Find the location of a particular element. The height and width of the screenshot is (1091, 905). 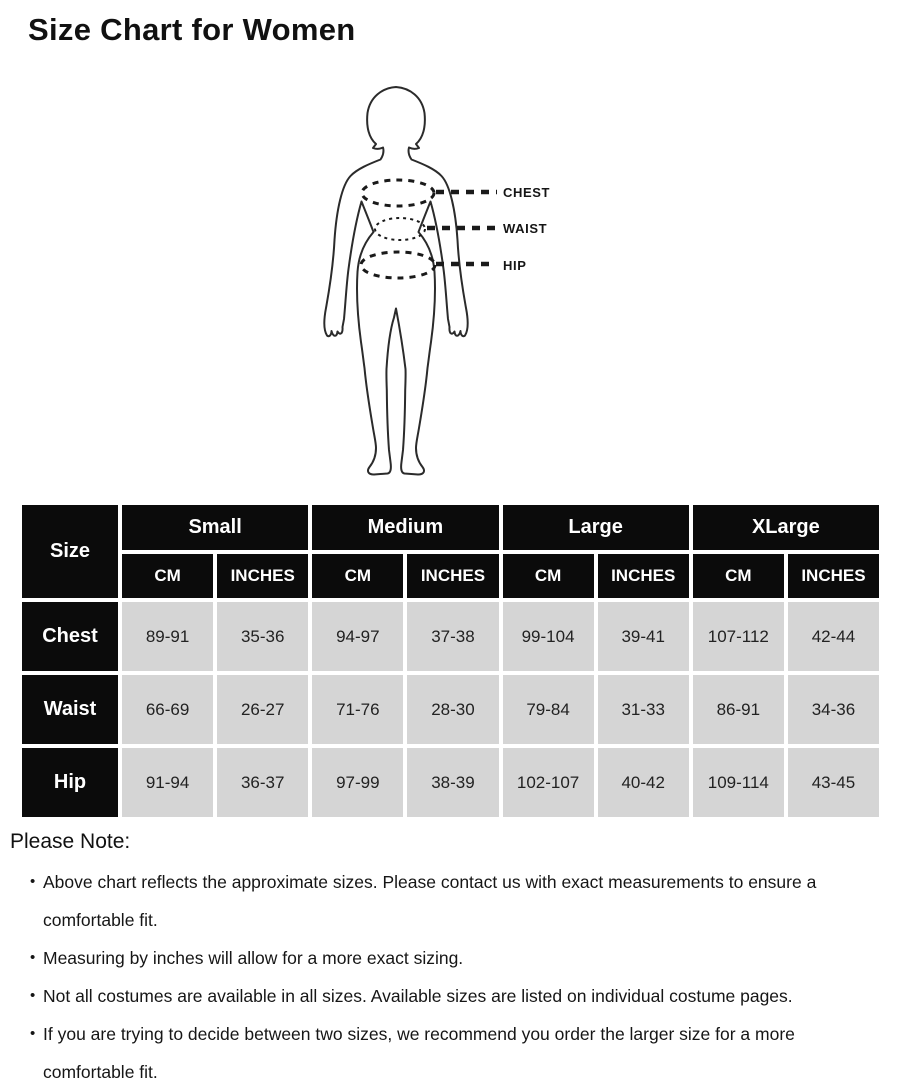

measurement-cell: 43-45 is located at coordinates (833, 782).